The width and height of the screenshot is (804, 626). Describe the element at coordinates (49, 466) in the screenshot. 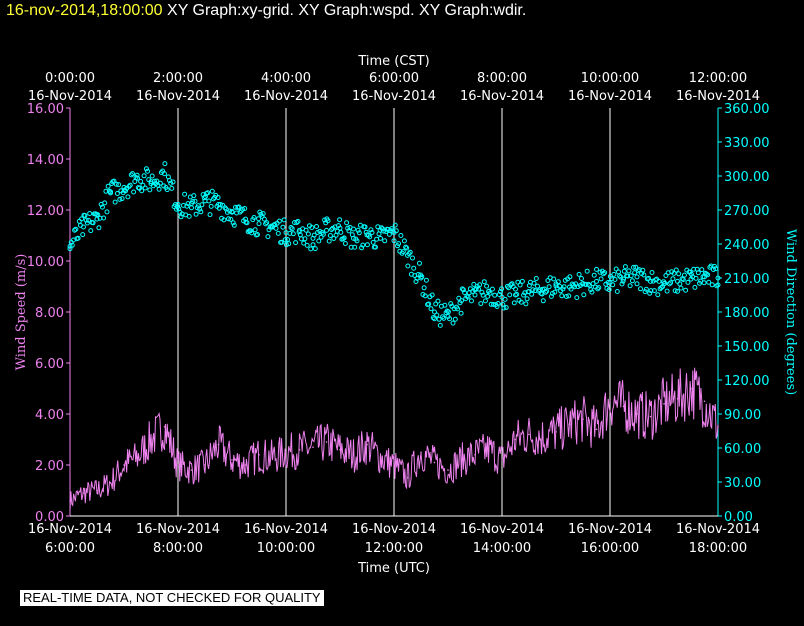

I see `left-tick-label: 2.00` at that location.